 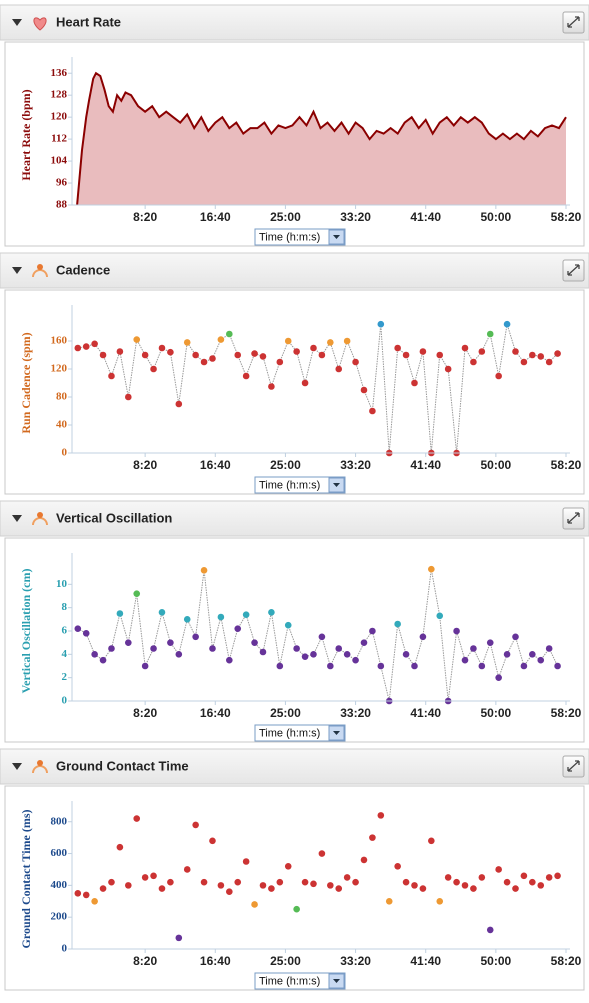 I want to click on x-tick-label: 50:00, so click(x=496, y=713).